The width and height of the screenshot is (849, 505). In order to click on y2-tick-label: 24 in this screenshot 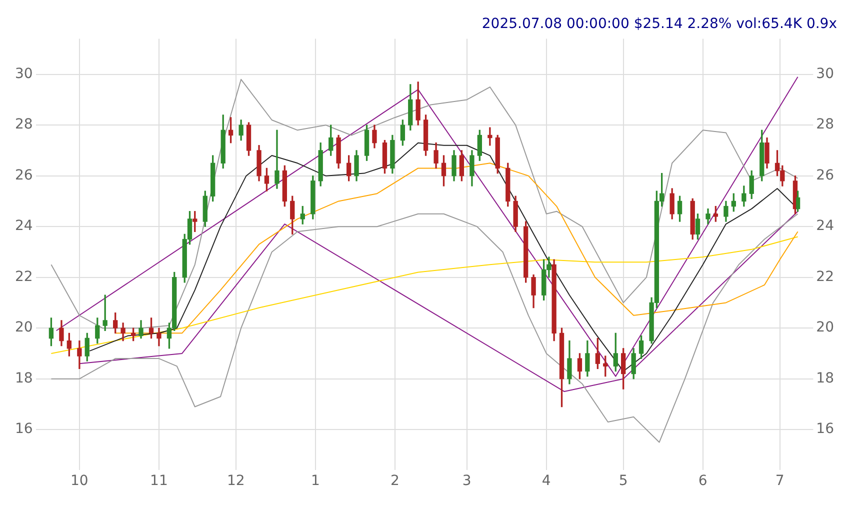, I will do `click(825, 226)`.